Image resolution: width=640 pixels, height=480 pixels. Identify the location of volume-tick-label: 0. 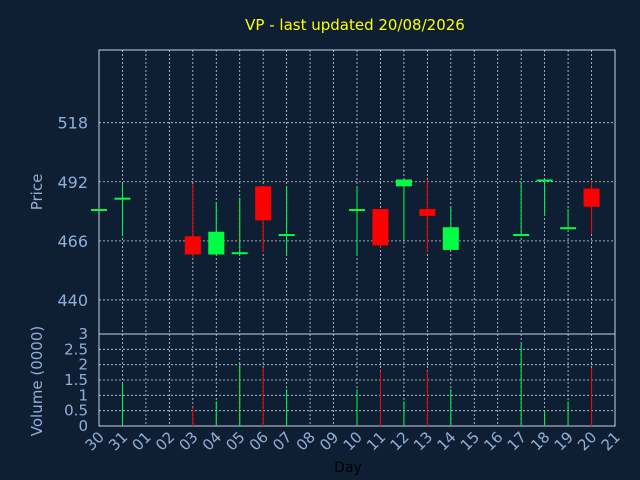
(83, 426).